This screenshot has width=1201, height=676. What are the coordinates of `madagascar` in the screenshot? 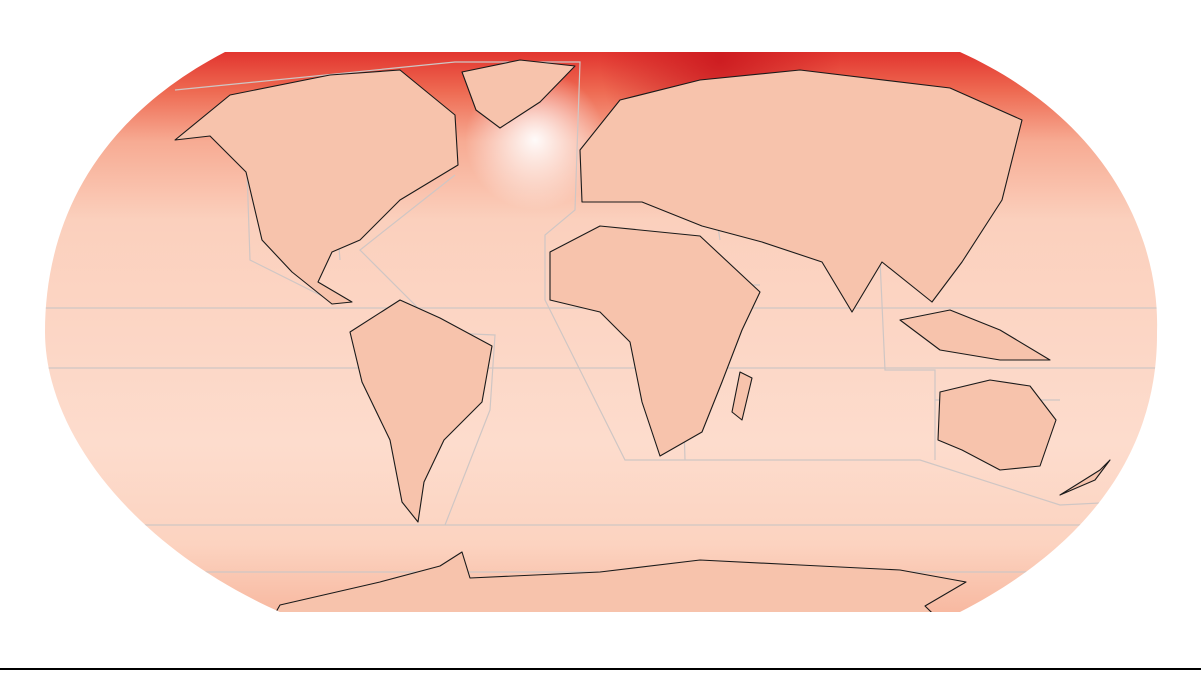 It's located at (742, 396).